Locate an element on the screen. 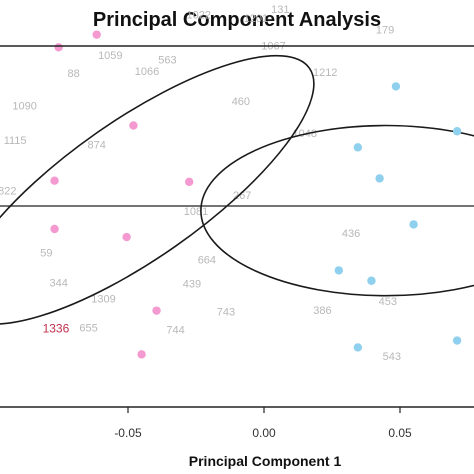 This screenshot has width=474, height=474. sample-label: 439 is located at coordinates (192, 285).